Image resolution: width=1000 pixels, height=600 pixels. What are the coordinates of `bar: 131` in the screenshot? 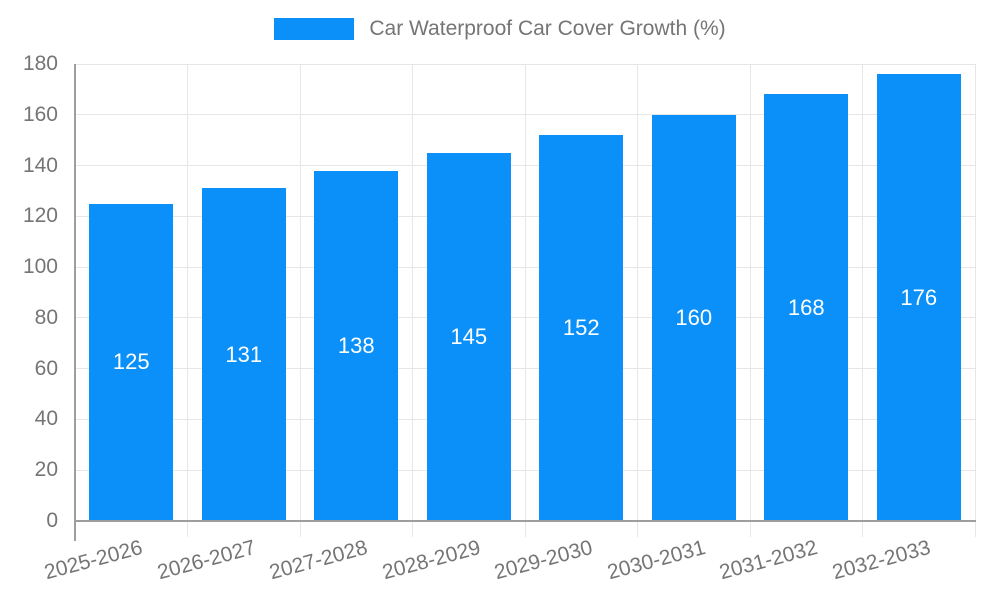 It's located at (243, 354).